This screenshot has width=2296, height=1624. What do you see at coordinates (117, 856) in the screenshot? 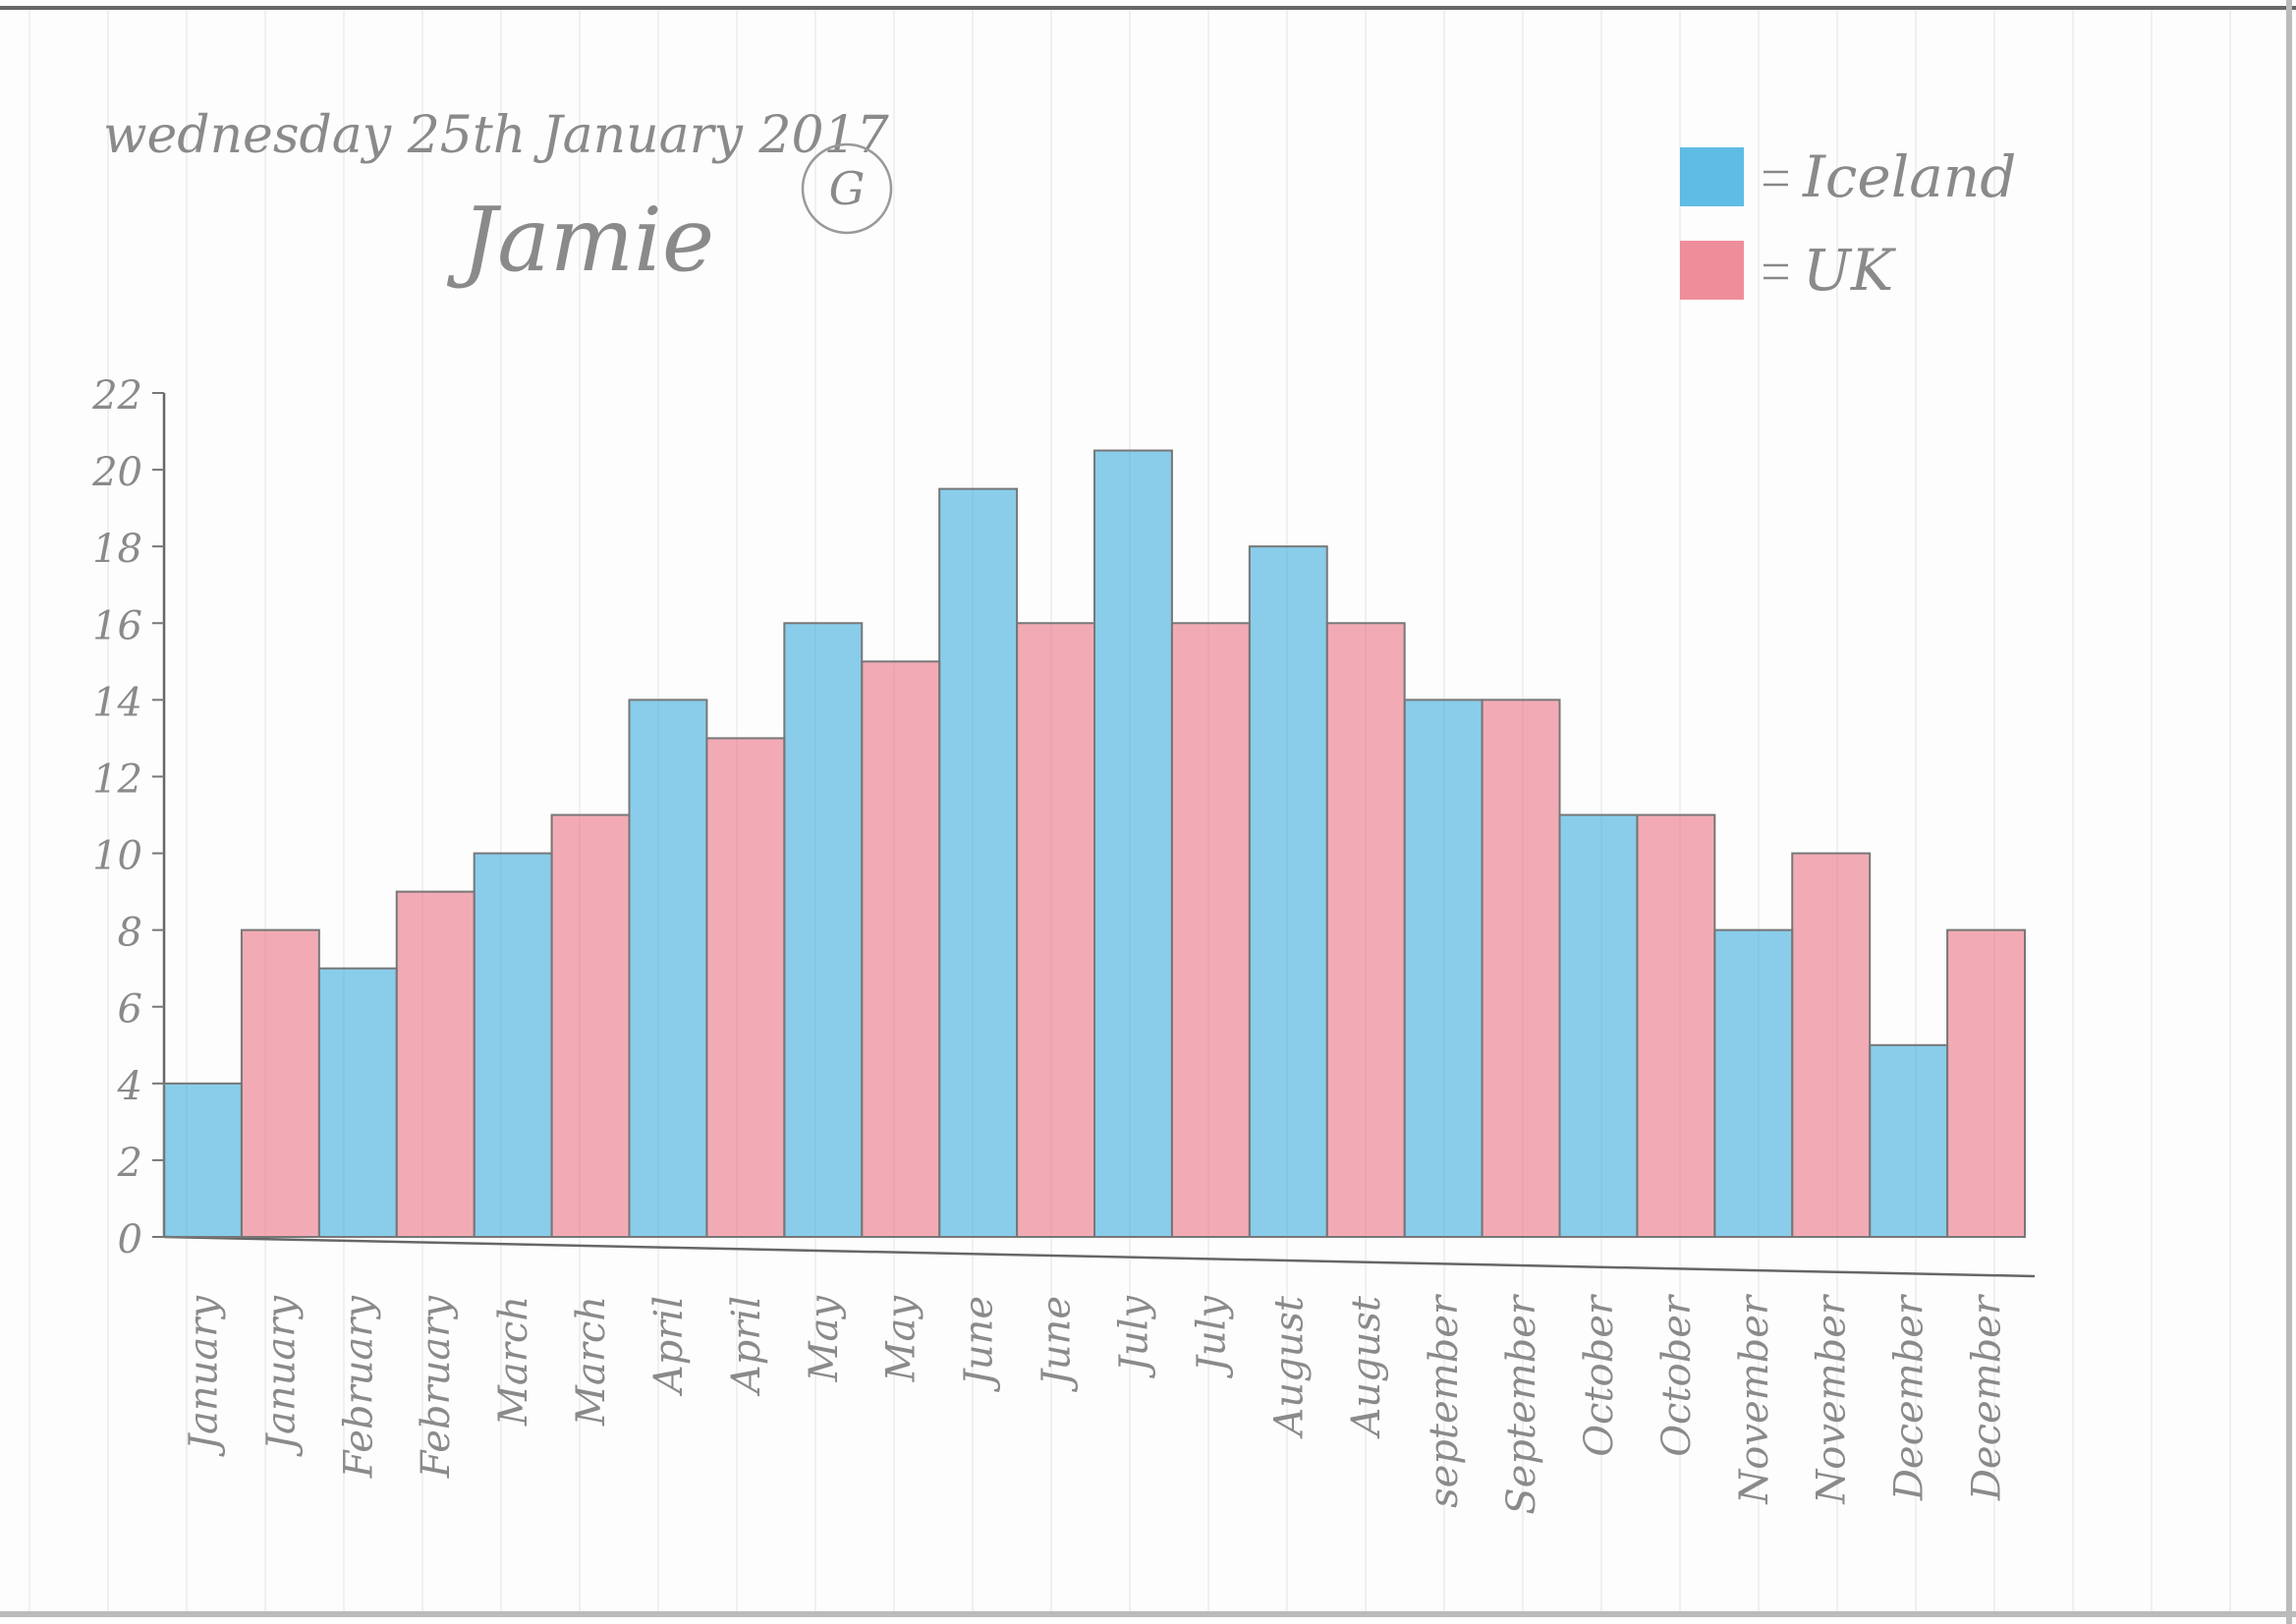
I see `y-tick-label: 10` at bounding box center [117, 856].